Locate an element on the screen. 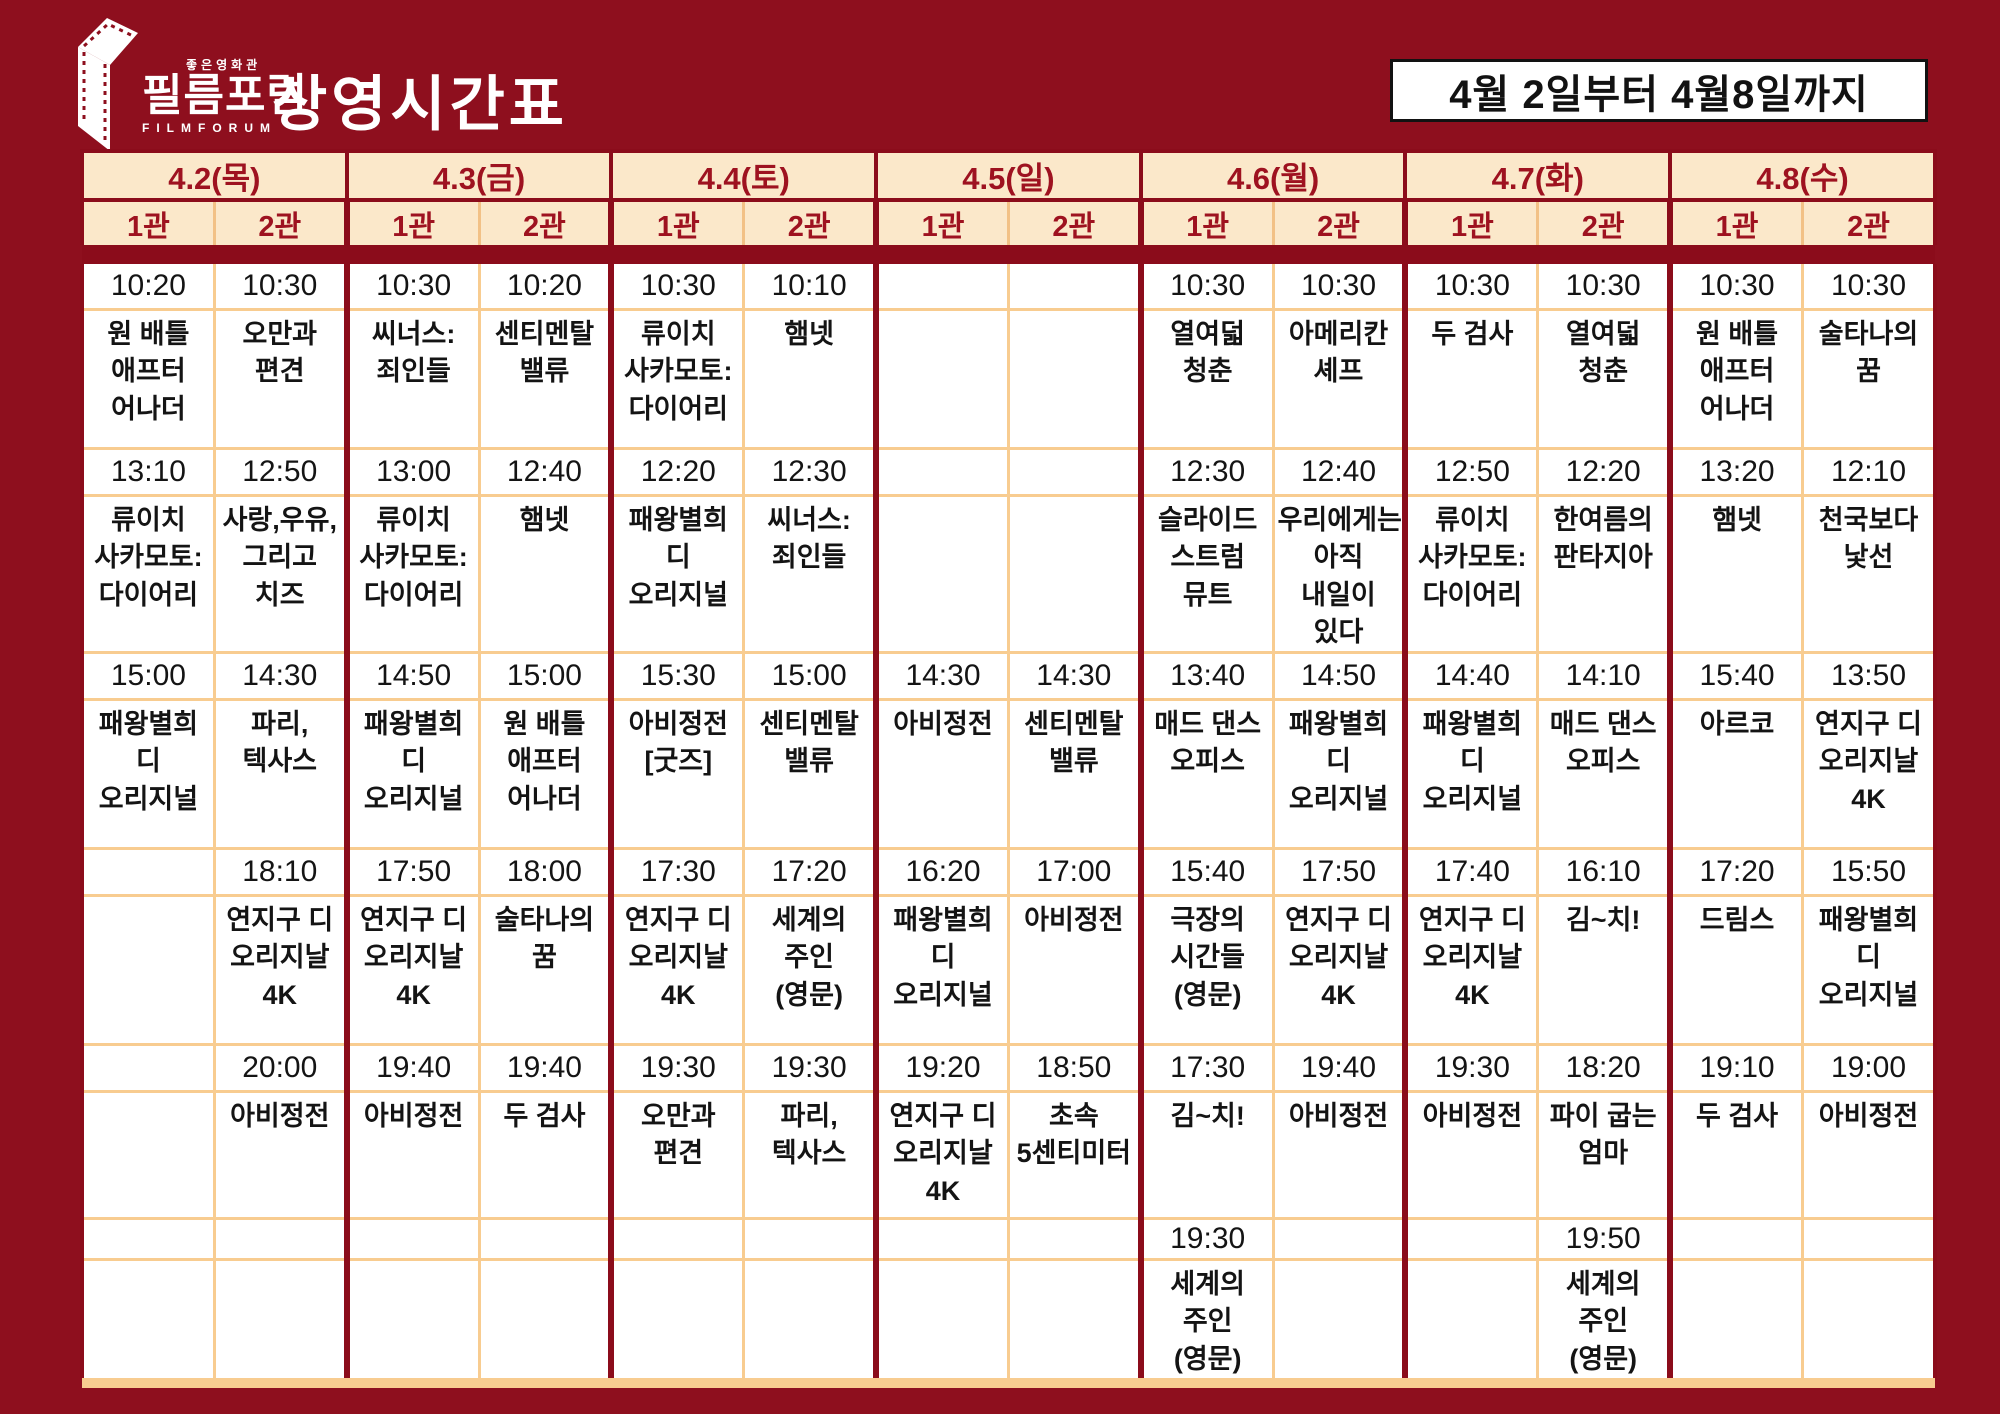 The image size is (2000, 1414). showtime-cell: 12:20 is located at coordinates (1603, 471).